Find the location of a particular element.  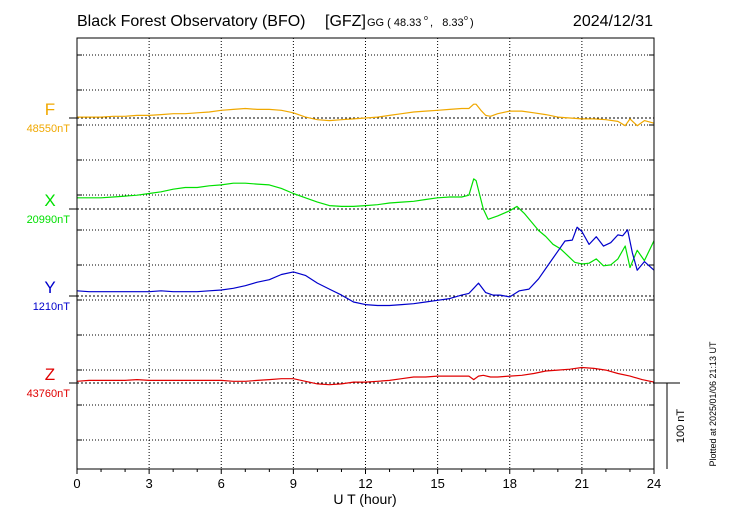

chart-title: Black Forest Observatory (BFO) is located at coordinates (191, 21).